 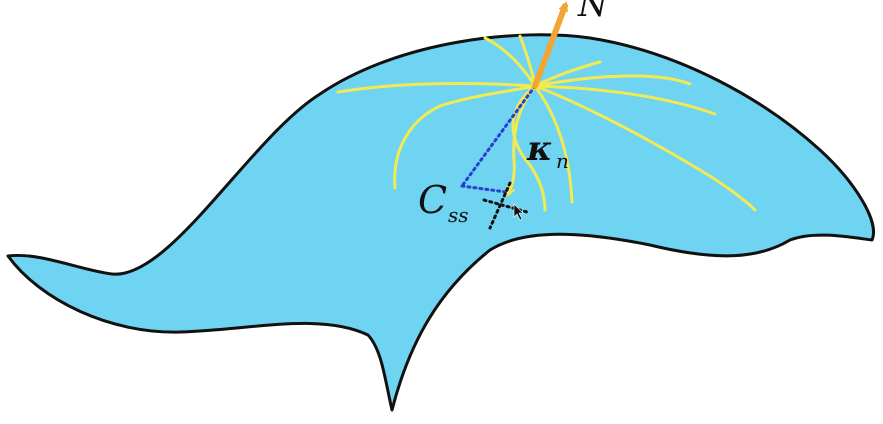 I want to click on center-subscript: ss, so click(x=458, y=215).